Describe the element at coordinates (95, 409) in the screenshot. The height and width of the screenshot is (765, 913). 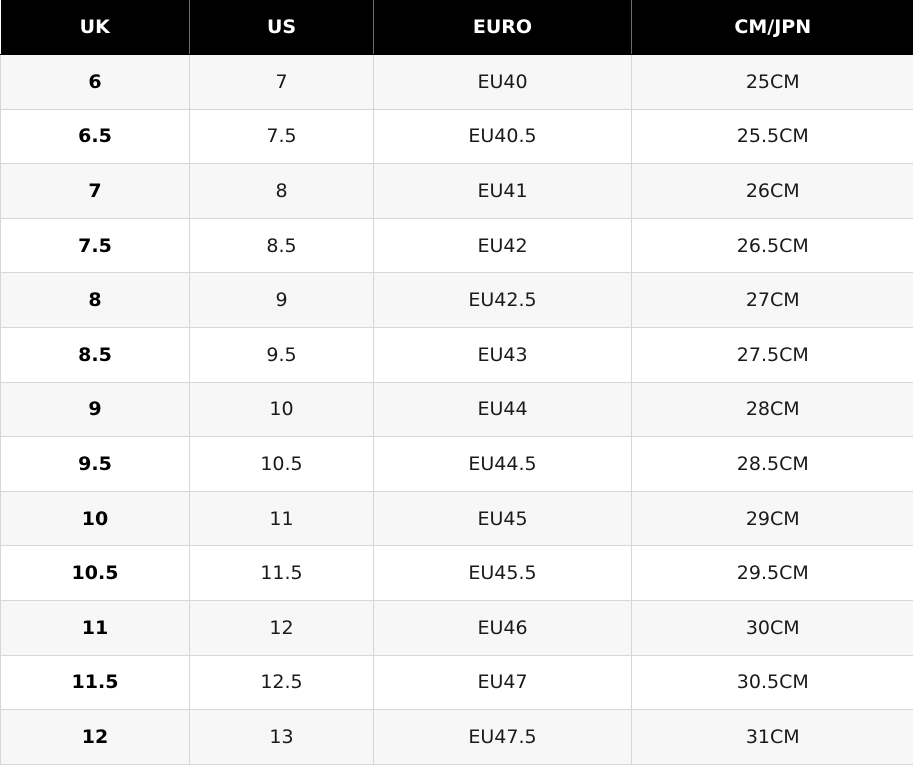
I see `uk-size-cell: 9` at that location.